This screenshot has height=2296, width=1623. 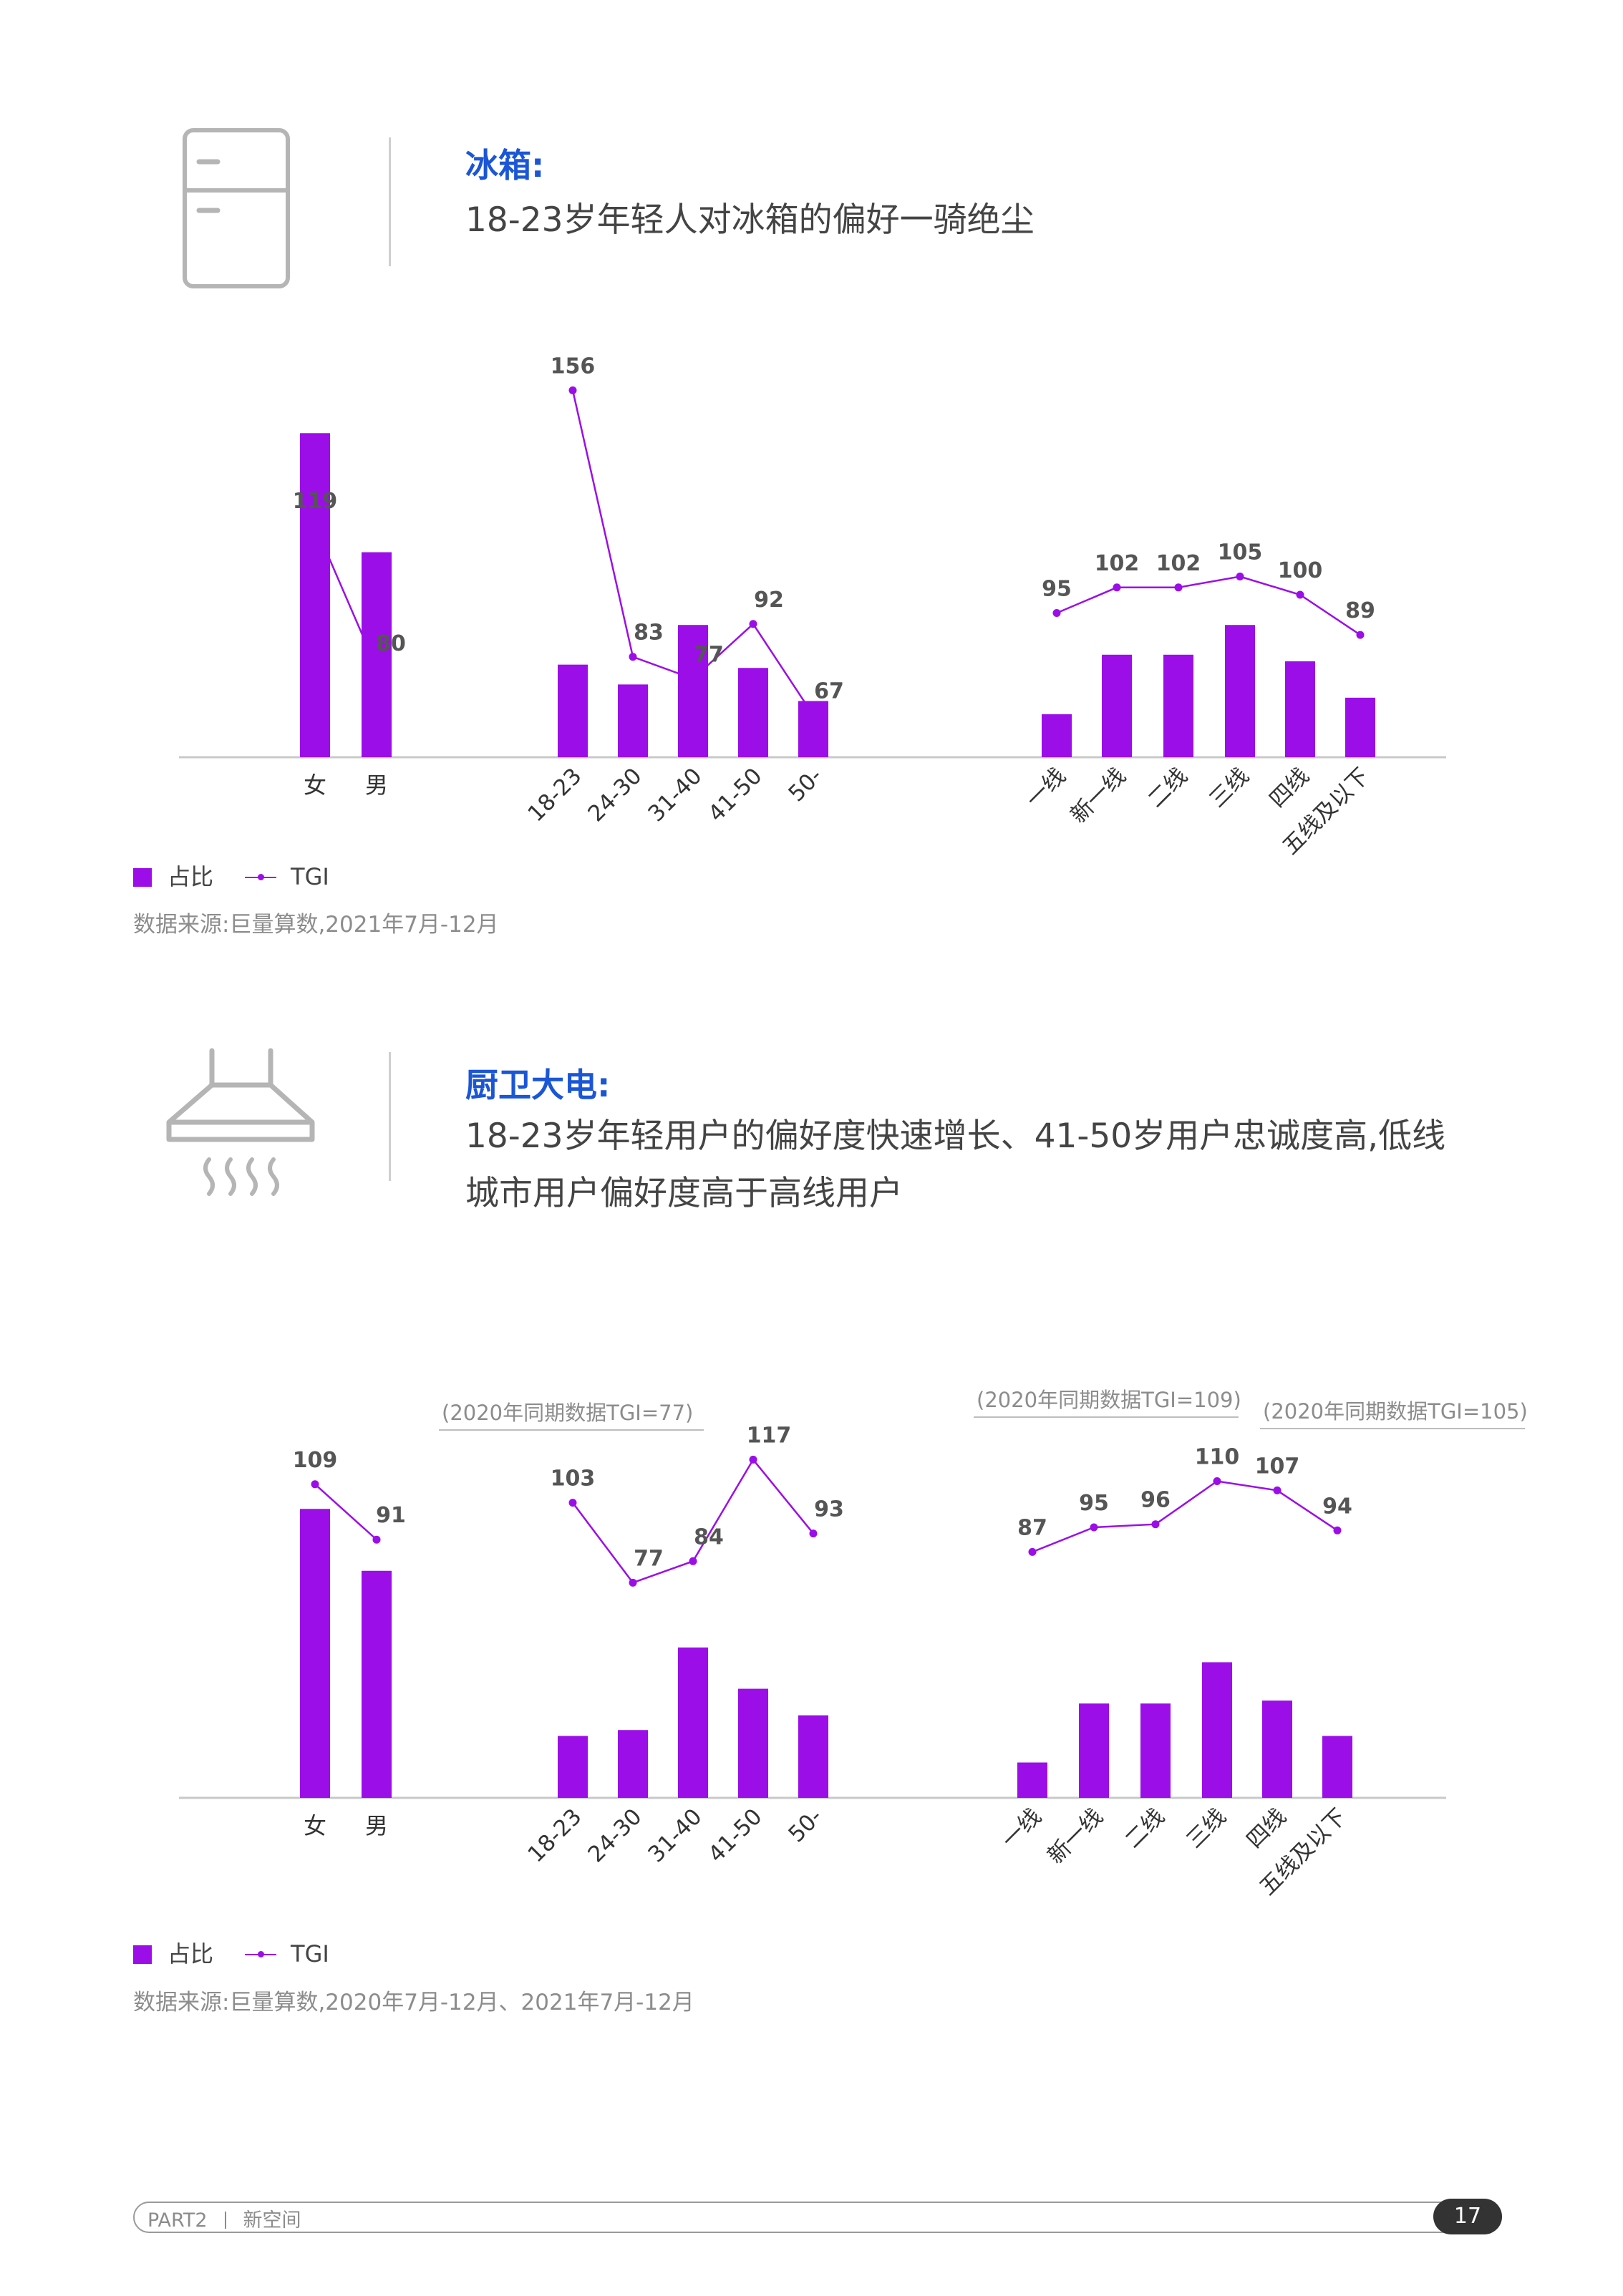 I want to click on tgi-value-label: 107, so click(x=1277, y=1466).